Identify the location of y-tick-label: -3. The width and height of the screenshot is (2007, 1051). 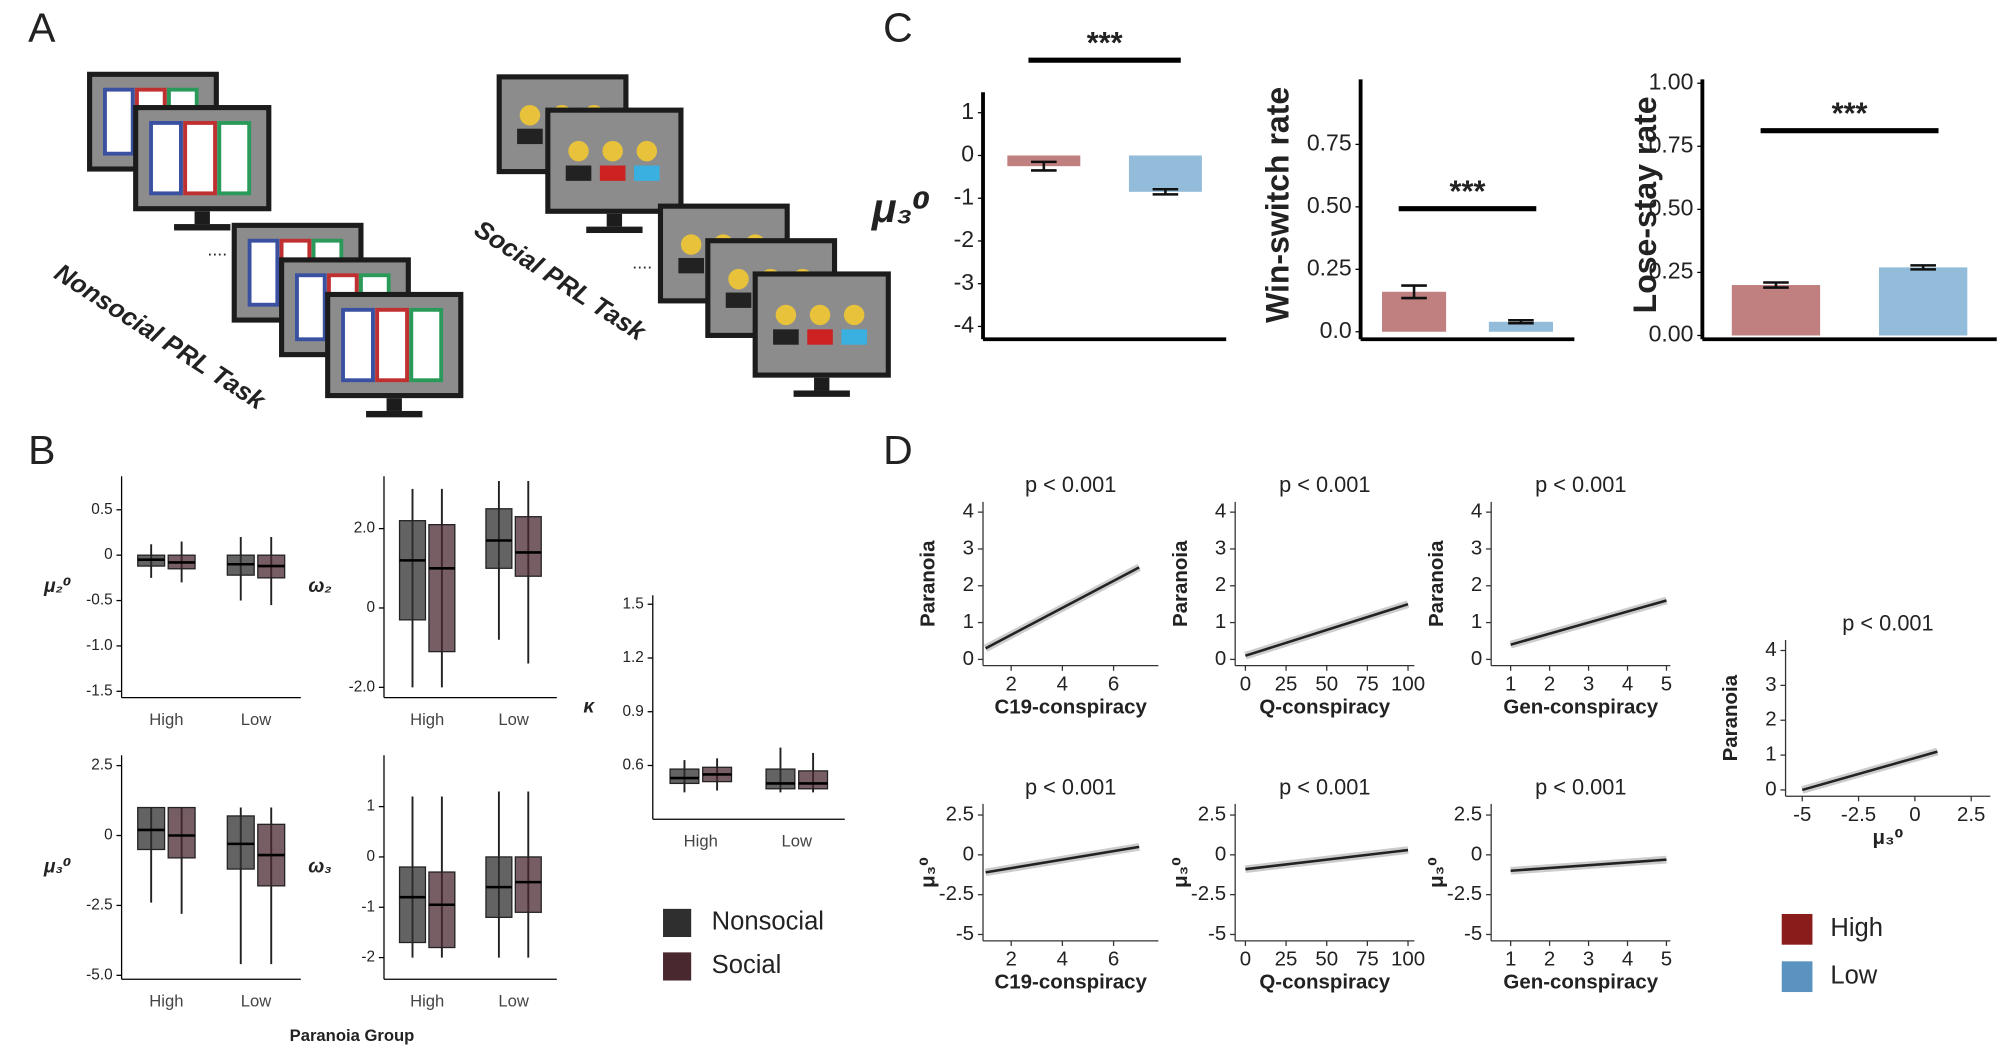
(964, 282).